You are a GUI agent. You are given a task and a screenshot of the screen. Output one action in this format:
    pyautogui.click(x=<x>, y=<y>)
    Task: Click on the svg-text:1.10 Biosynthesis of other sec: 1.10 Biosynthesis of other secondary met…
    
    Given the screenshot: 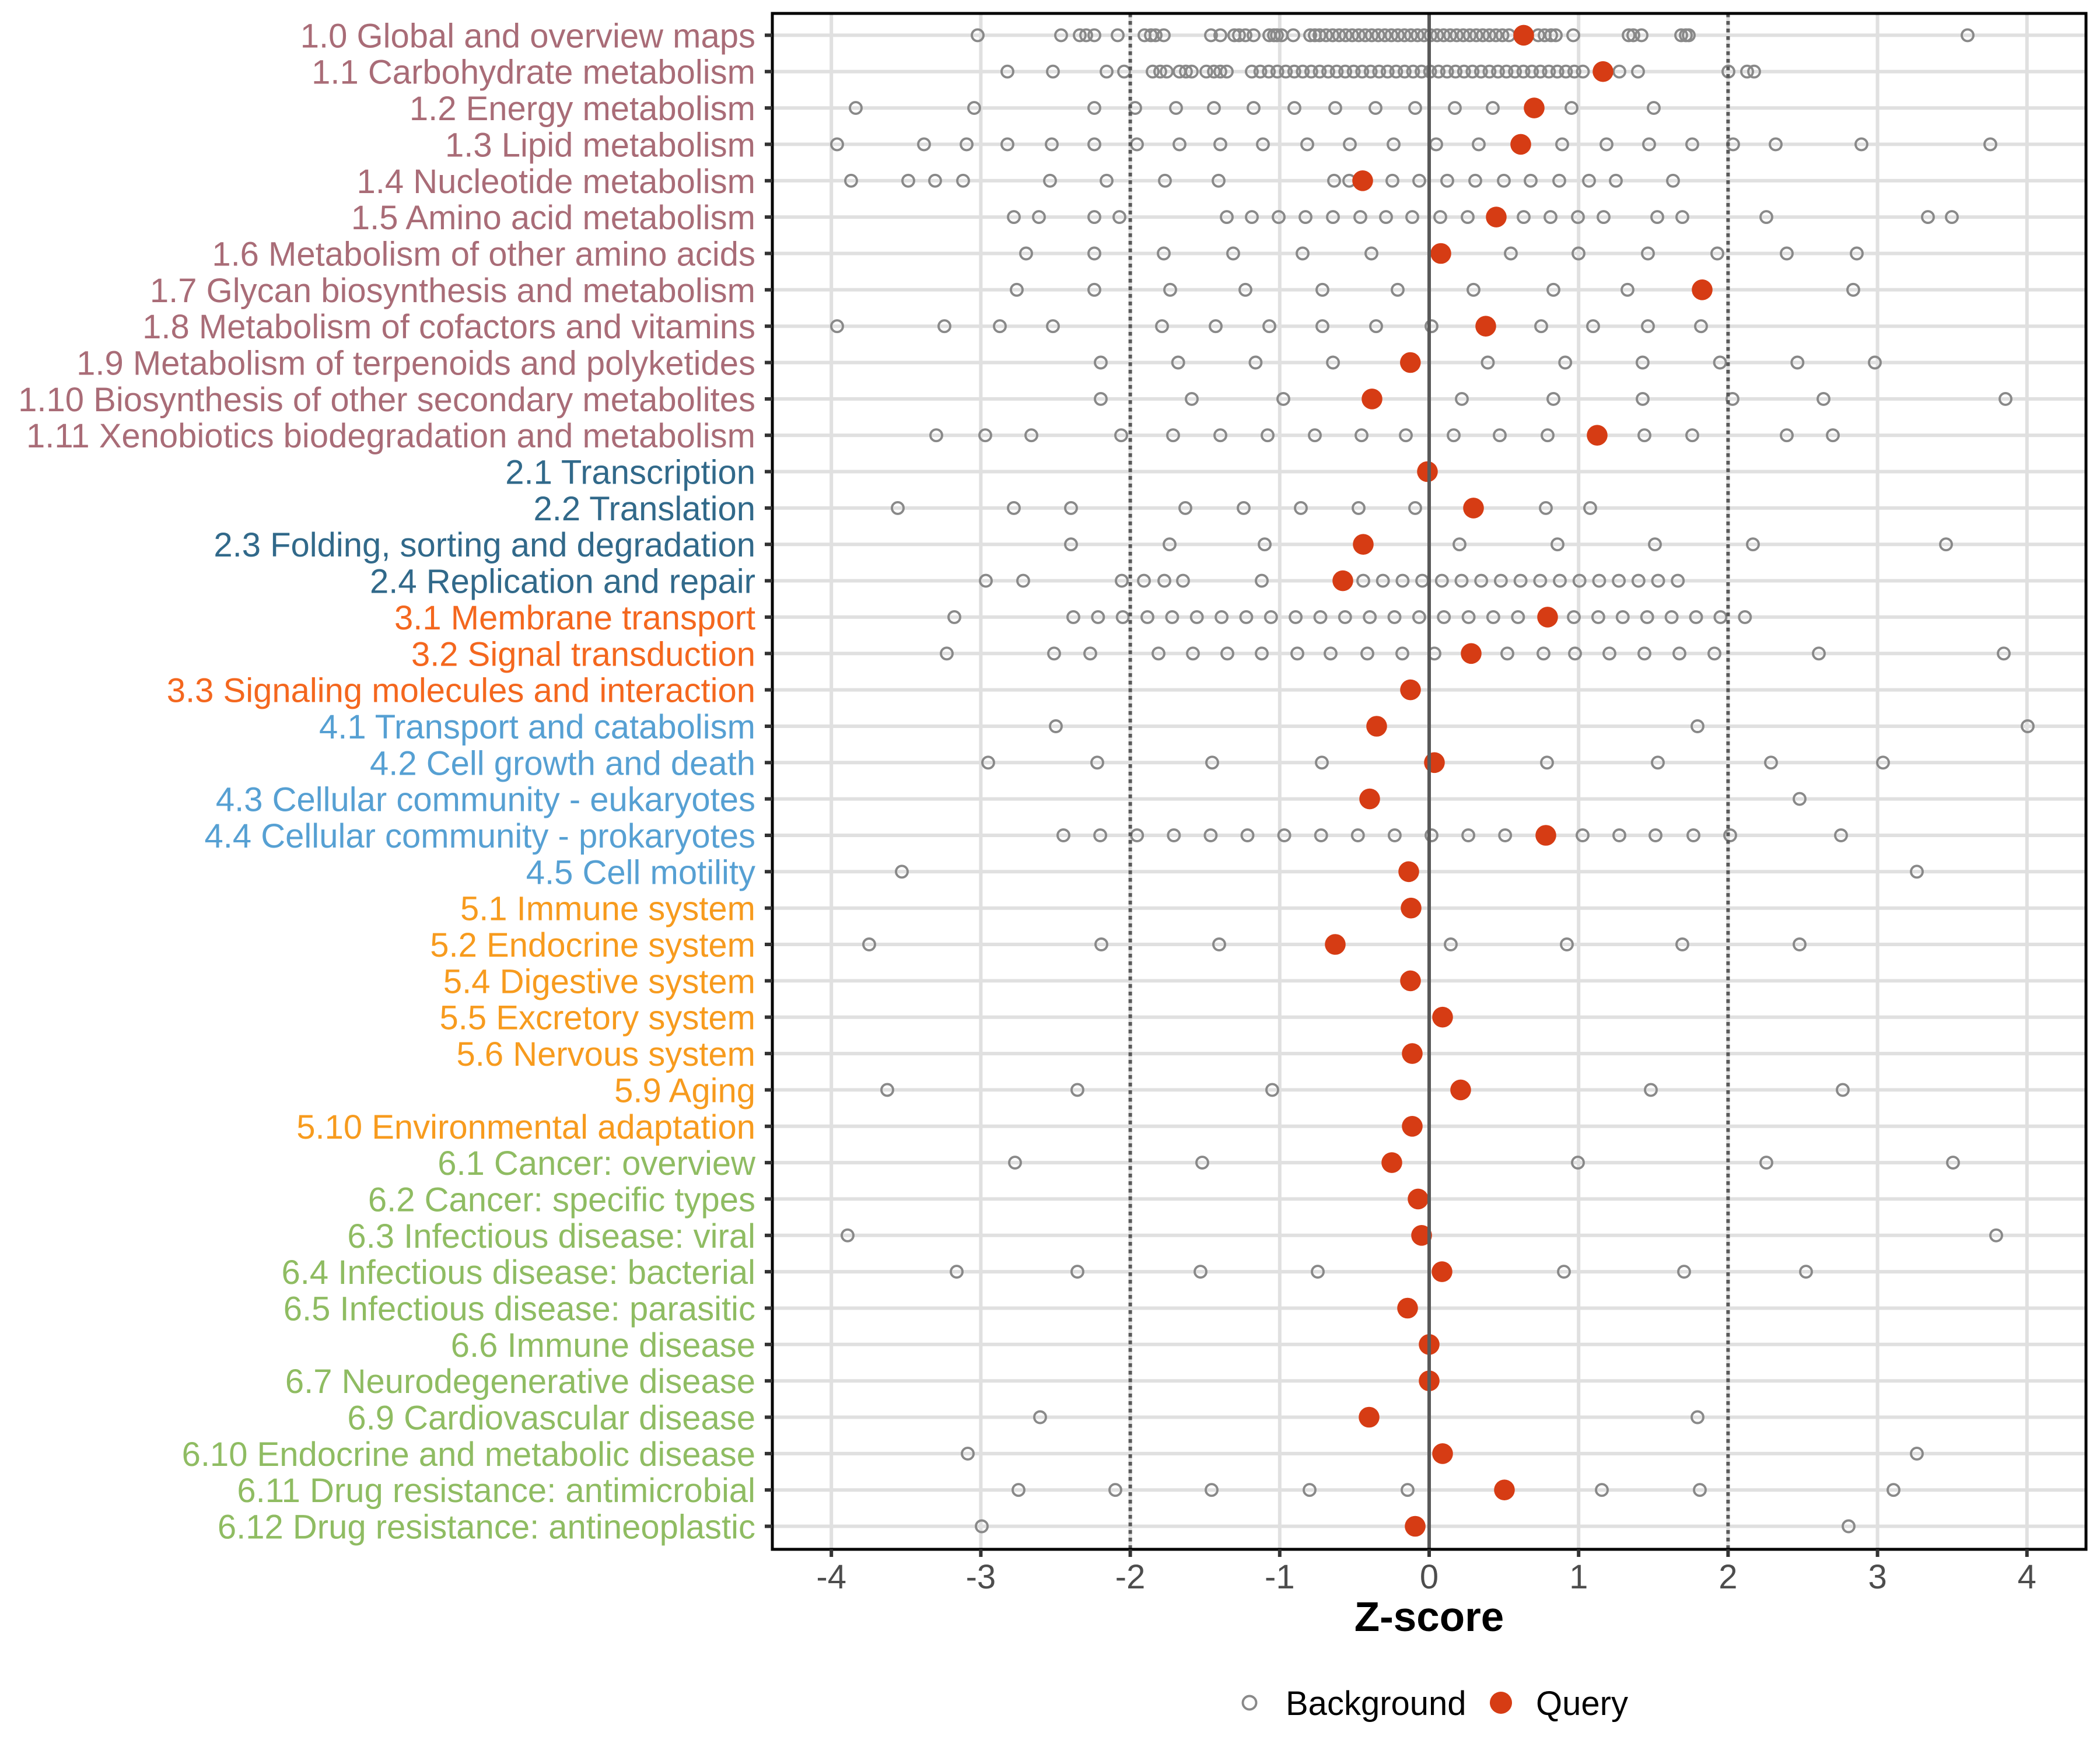 What is the action you would take?
    pyautogui.click(x=386, y=400)
    